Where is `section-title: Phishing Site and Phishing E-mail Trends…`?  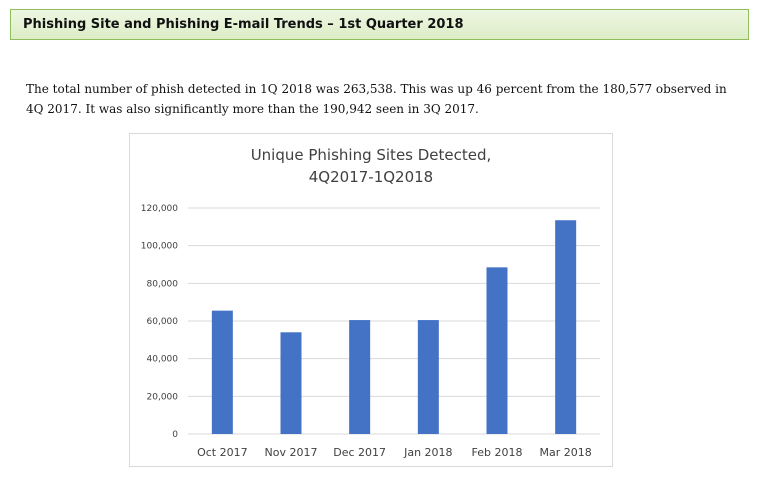 section-title: Phishing Site and Phishing E-mail Trends… is located at coordinates (243, 24).